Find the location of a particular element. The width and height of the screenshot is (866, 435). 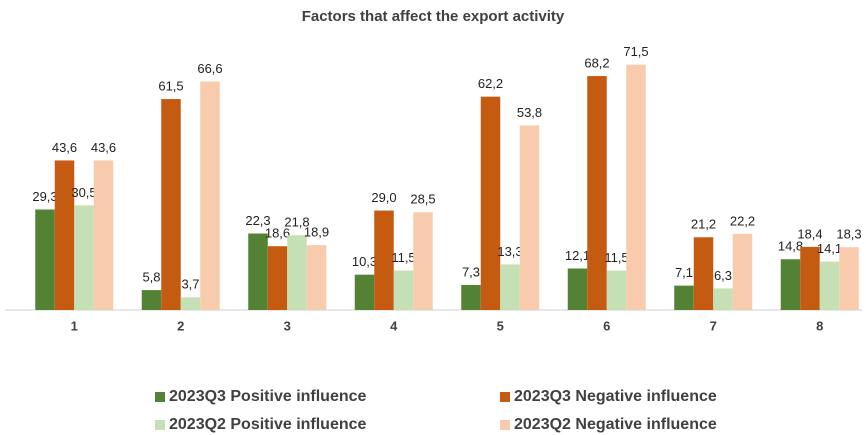

x-tick-label: 6 is located at coordinates (606, 325).